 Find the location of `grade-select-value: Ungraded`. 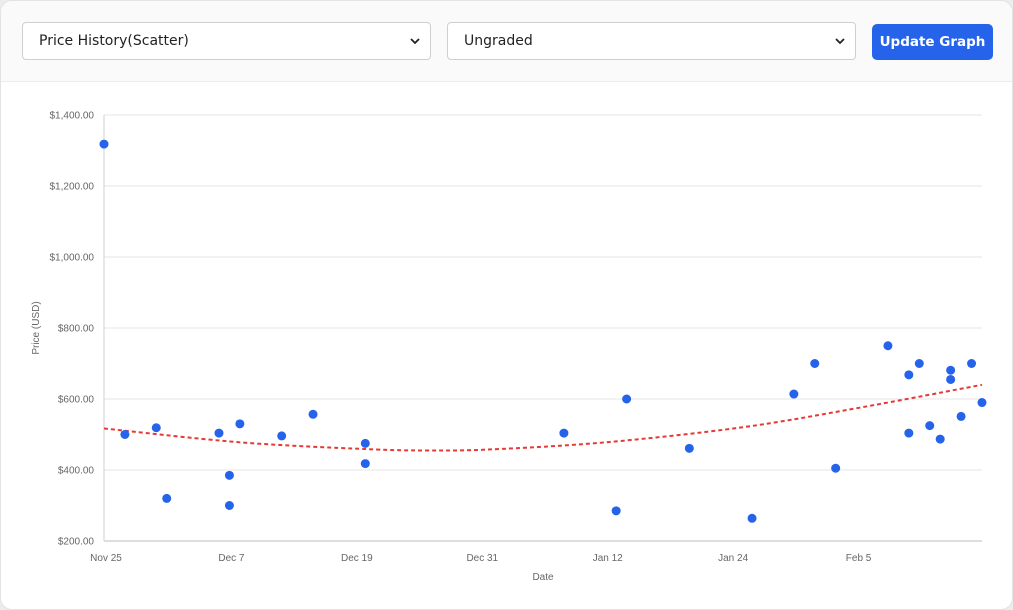

grade-select-value: Ungraded is located at coordinates (498, 41).